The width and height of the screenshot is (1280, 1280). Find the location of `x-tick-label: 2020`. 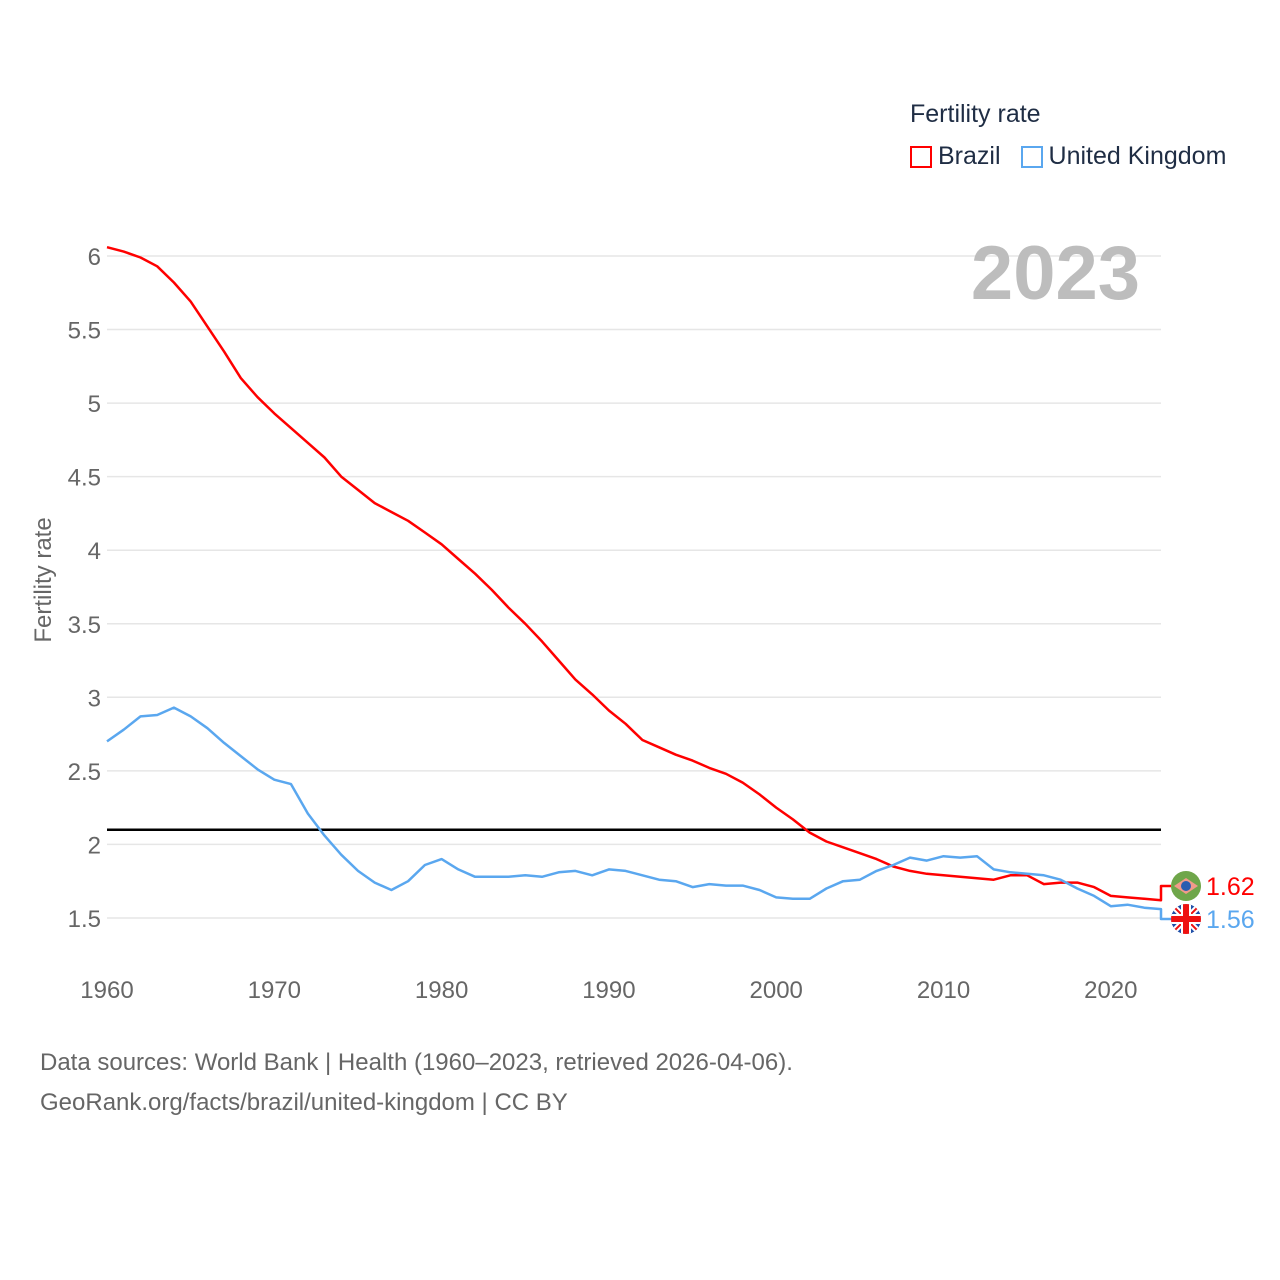

x-tick-label: 2020 is located at coordinates (1110, 990).